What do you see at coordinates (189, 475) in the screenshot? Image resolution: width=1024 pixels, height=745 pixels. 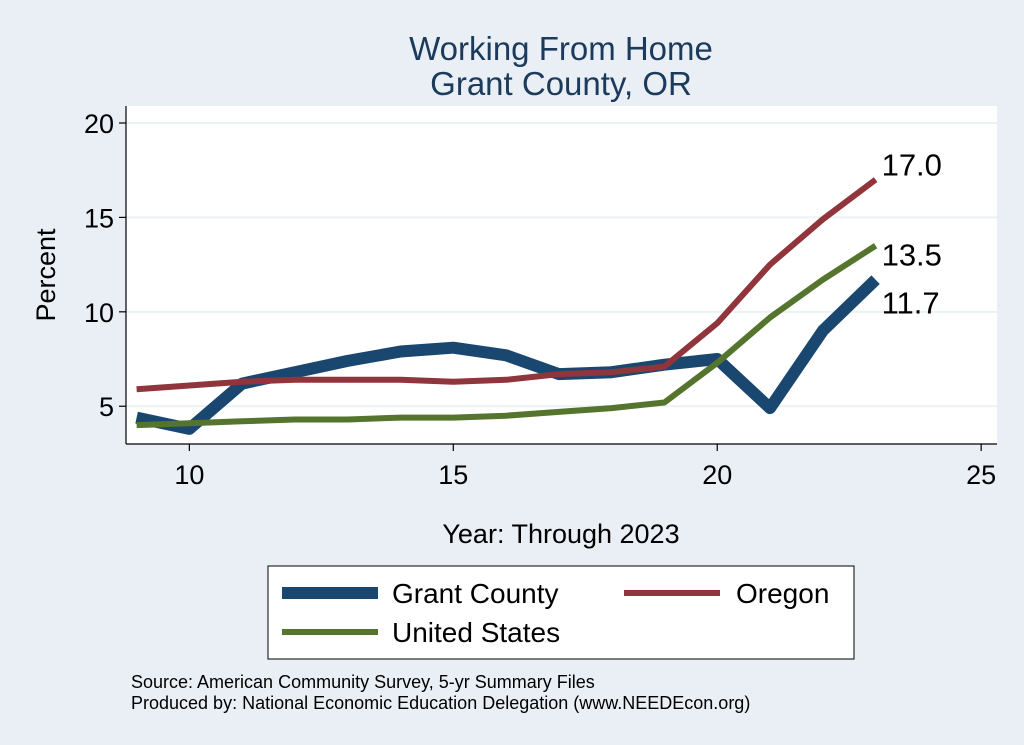 I see `x-tick-label: 10` at bounding box center [189, 475].